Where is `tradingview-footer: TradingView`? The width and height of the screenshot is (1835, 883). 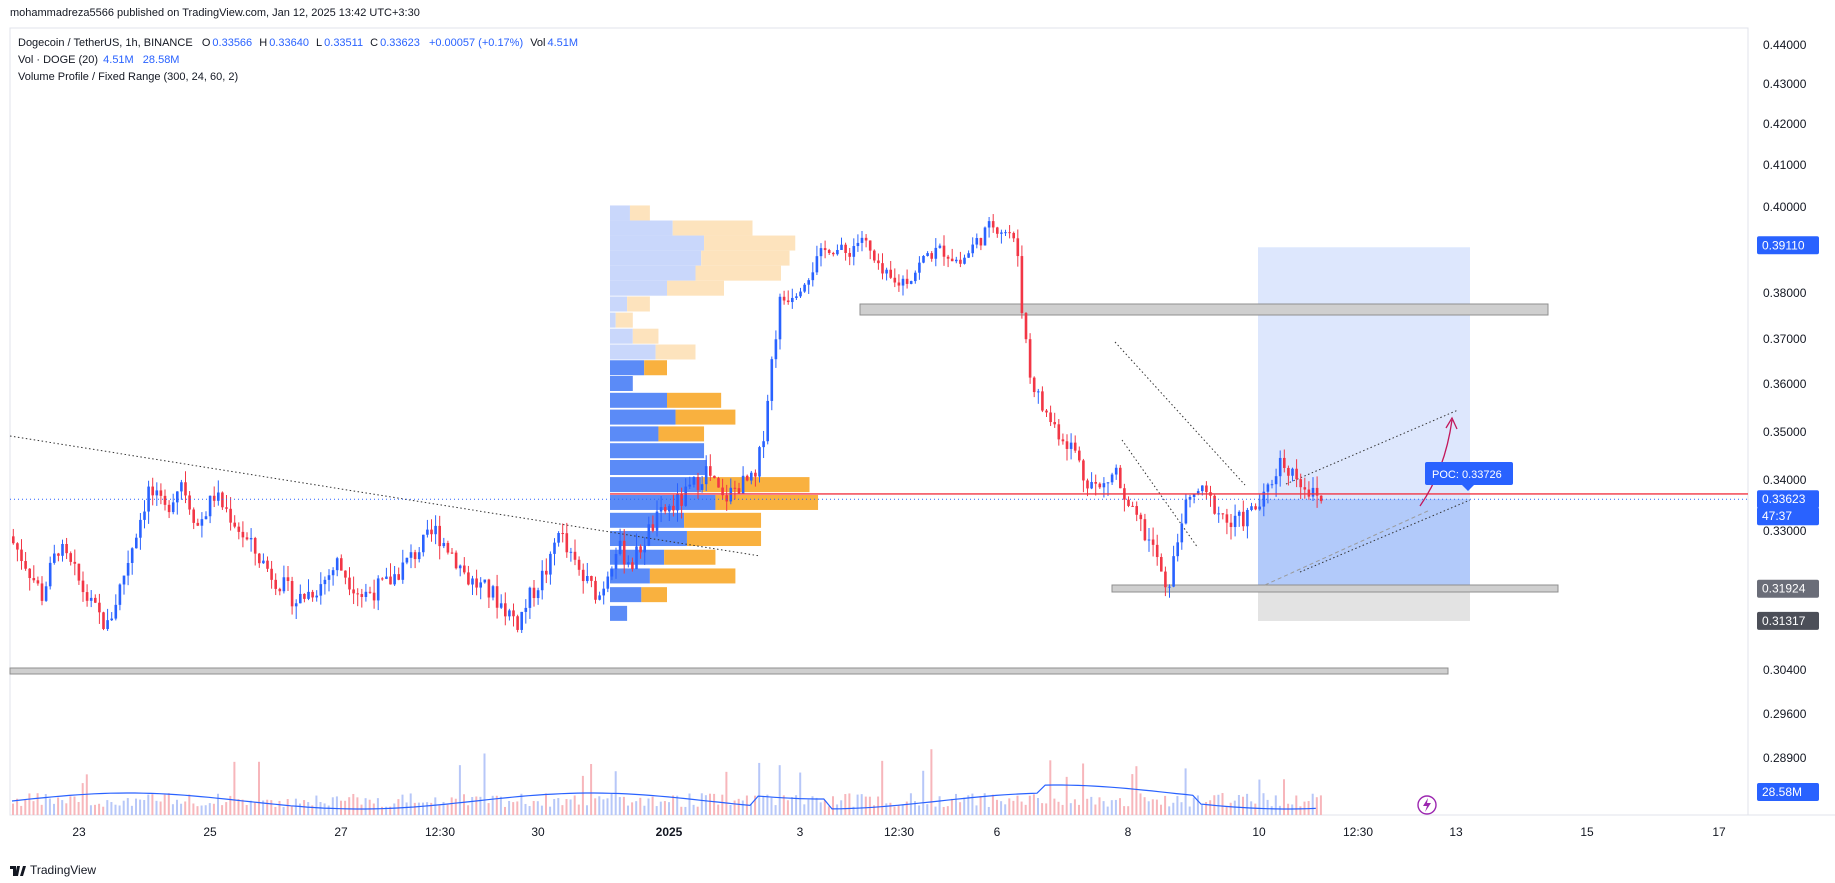
tradingview-footer: TradingView is located at coordinates (53, 870).